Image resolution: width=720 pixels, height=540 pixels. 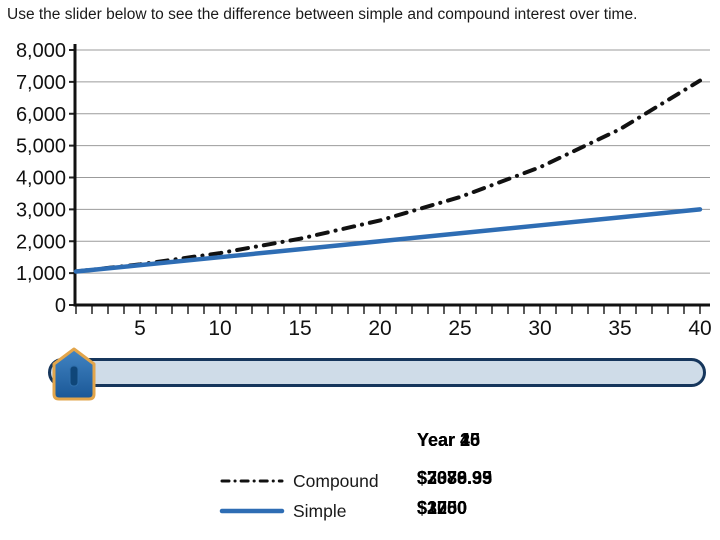 What do you see at coordinates (41, 242) in the screenshot?
I see `y-tick-label: 2,000` at bounding box center [41, 242].